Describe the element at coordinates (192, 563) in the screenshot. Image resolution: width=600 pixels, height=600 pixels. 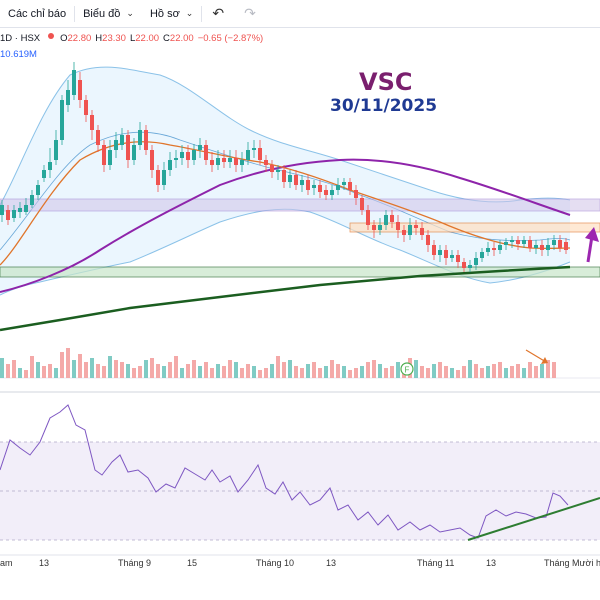
I see `time-axis-label: 15` at that location.